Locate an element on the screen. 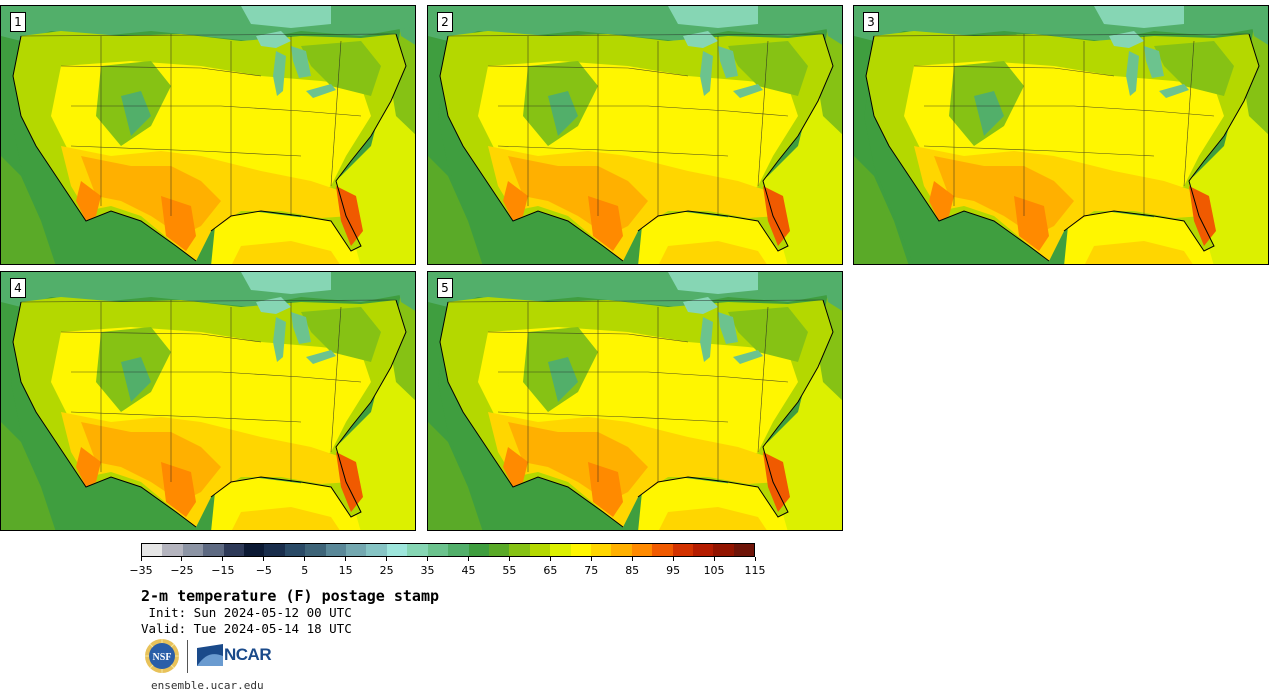 The image size is (1280, 696). colorbar-tick-label: −15 is located at coordinates (223, 570).